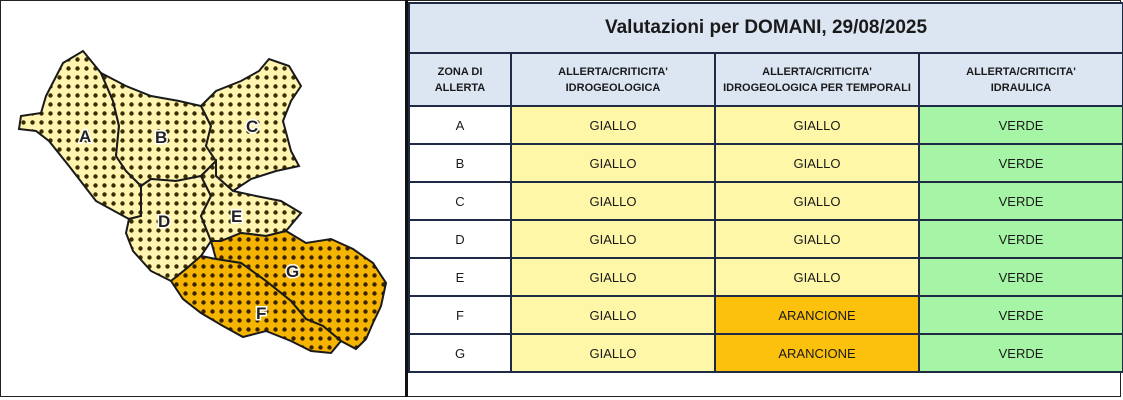  Describe the element at coordinates (164, 221) in the screenshot. I see `zone-d-label: D` at that location.